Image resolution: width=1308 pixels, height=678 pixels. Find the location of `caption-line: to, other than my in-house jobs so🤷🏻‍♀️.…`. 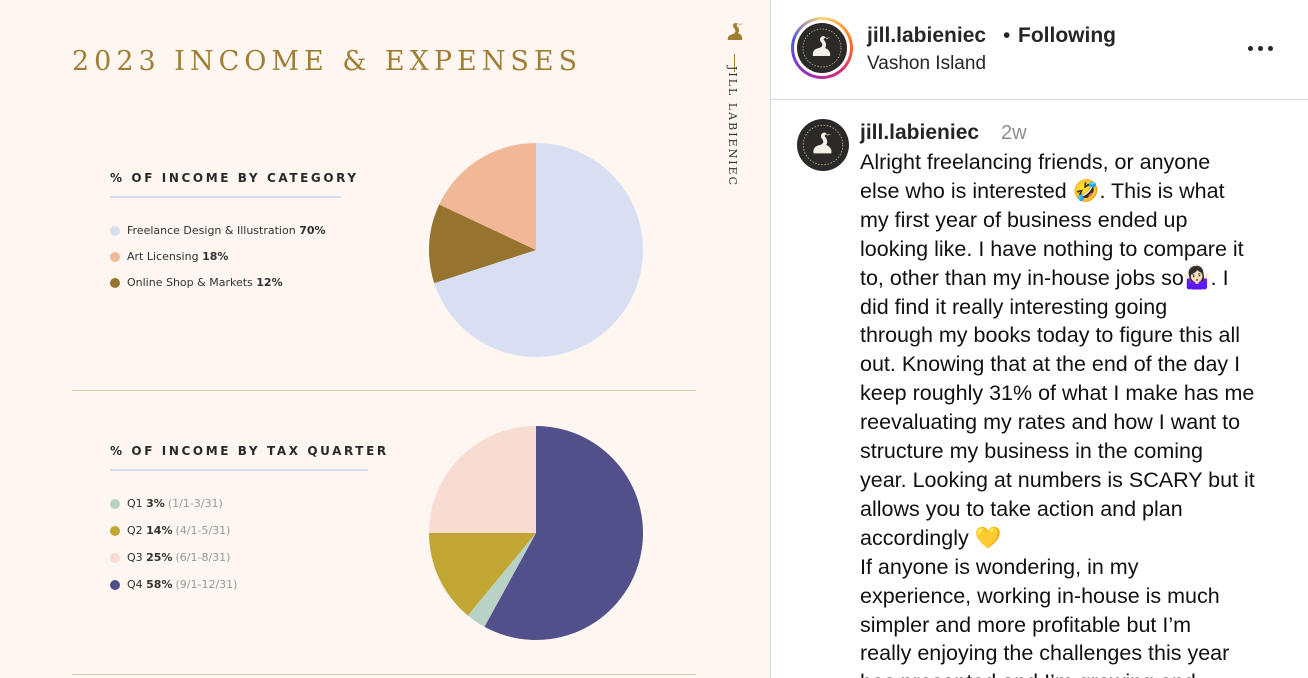

caption-line: to, other than my in-house jobs so🤷🏻‍♀️.… is located at coordinates (1044, 277).